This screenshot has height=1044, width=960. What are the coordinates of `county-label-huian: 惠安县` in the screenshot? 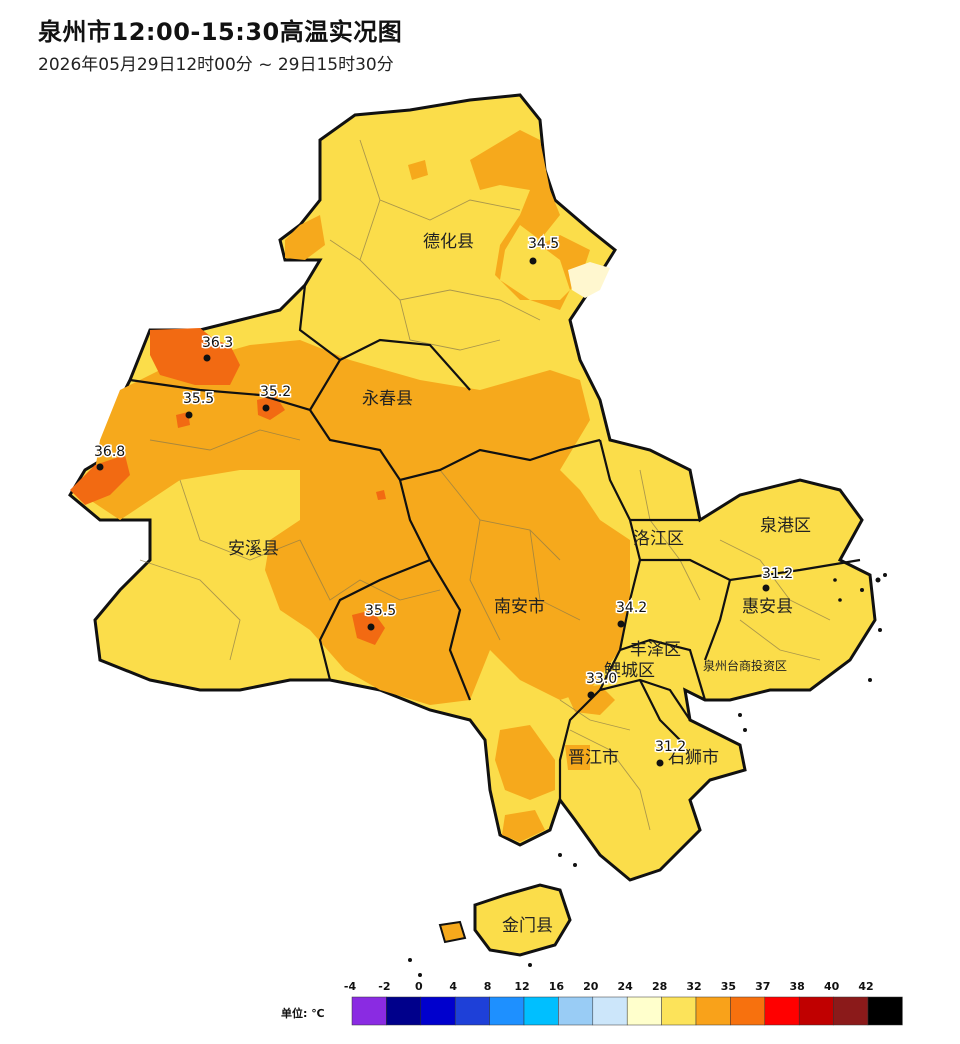 It's located at (767, 607).